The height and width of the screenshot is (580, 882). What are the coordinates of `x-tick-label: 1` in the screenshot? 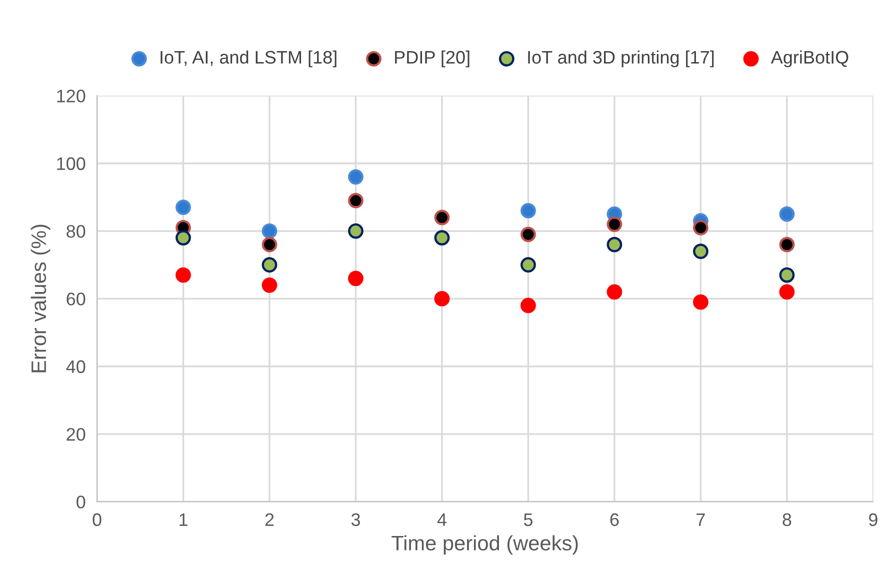 It's located at (184, 519).